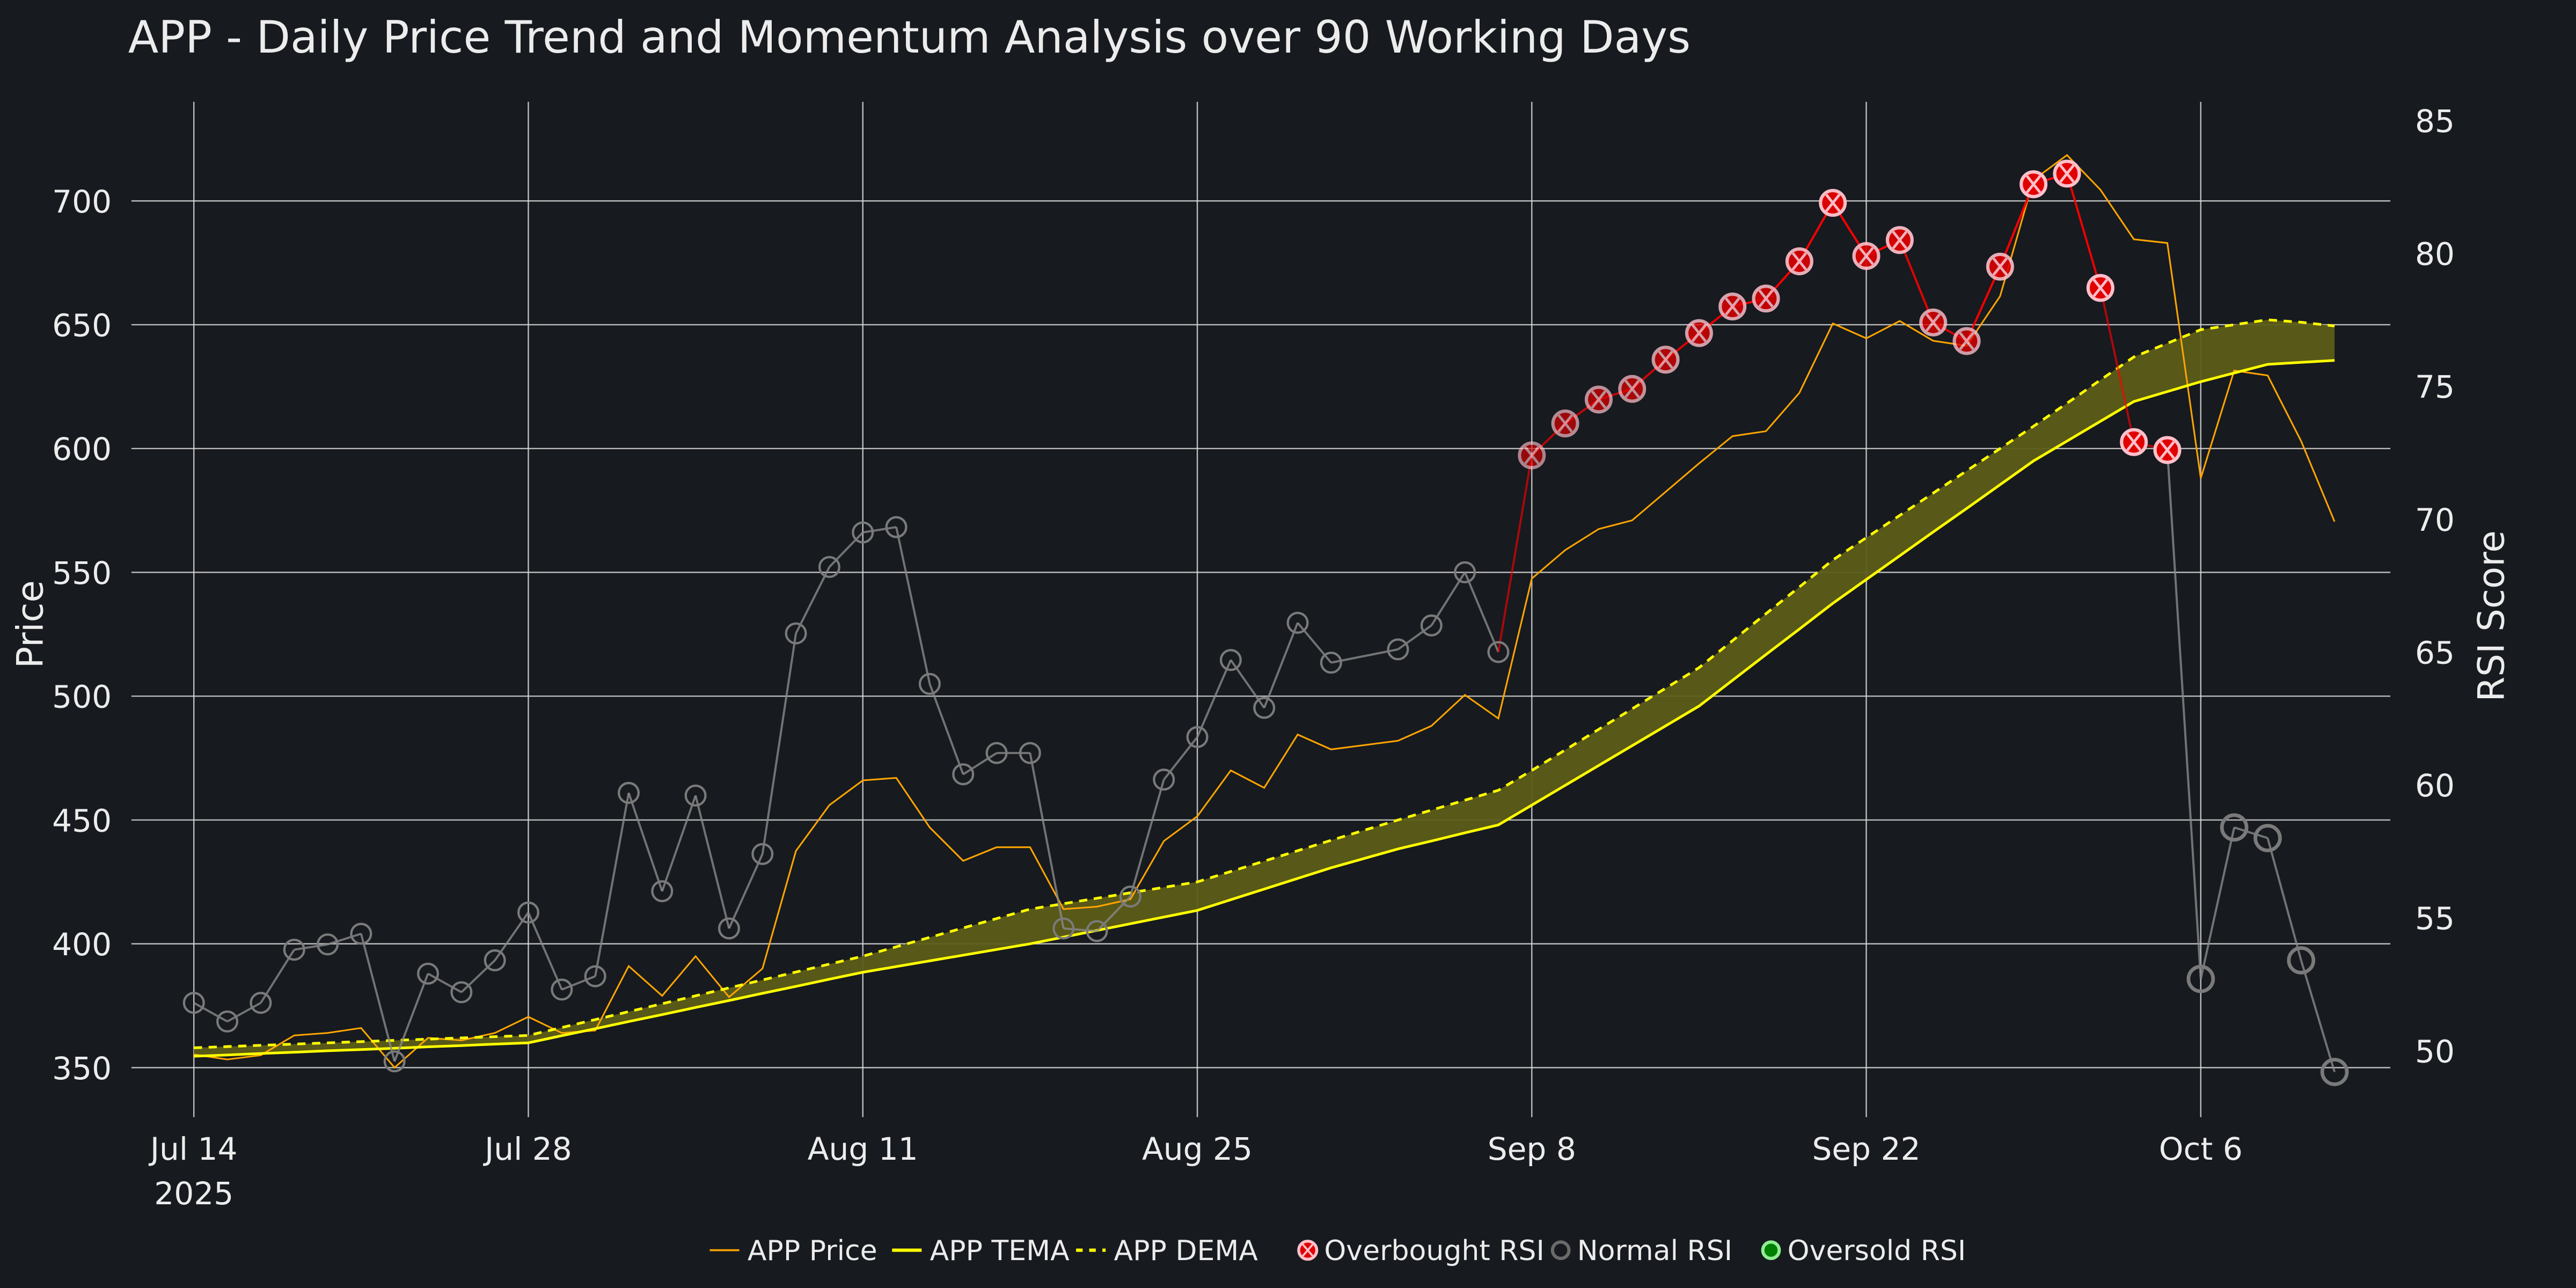  What do you see at coordinates (82, 697) in the screenshot?
I see `y-tick-label: 500` at bounding box center [82, 697].